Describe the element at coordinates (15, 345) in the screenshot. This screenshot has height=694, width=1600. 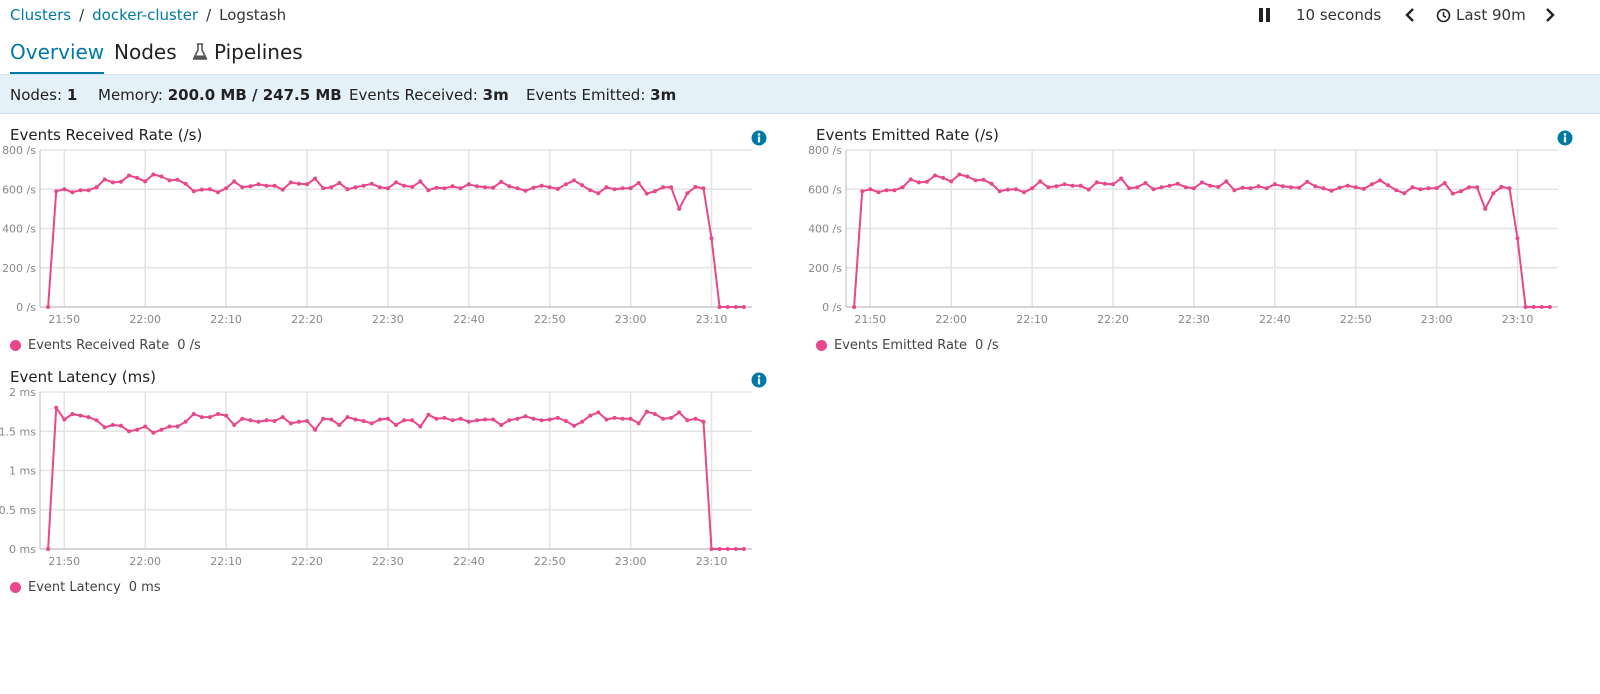
I see `legend-swatch` at that location.